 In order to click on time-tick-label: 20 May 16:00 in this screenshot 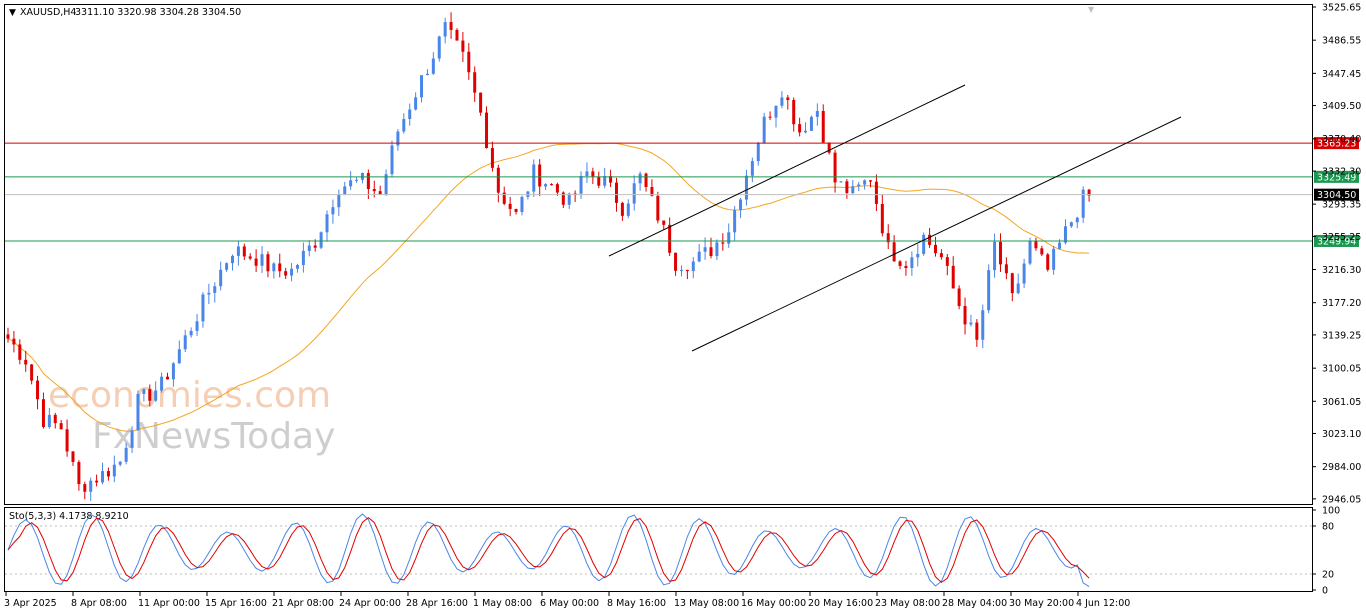, I will do `click(840, 603)`.